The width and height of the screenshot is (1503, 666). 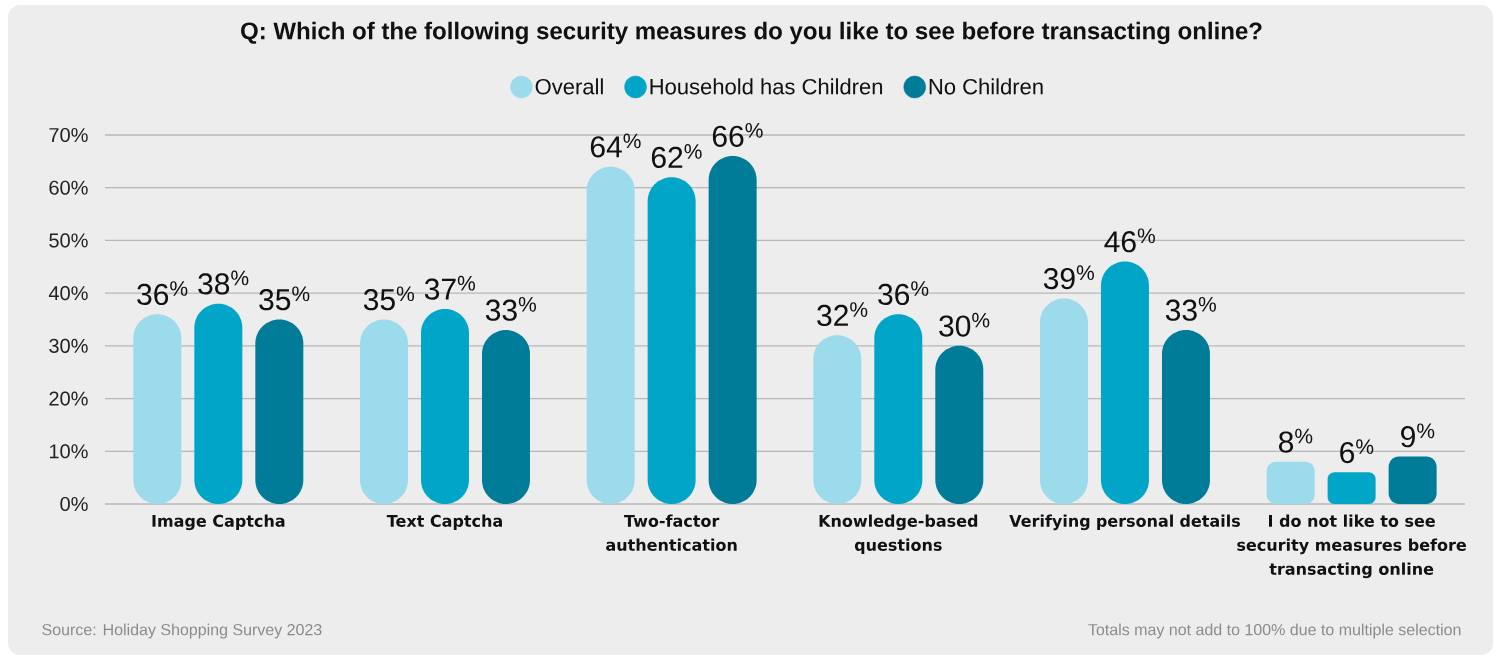 What do you see at coordinates (68, 135) in the screenshot?
I see `y-tick-label: 70%` at bounding box center [68, 135].